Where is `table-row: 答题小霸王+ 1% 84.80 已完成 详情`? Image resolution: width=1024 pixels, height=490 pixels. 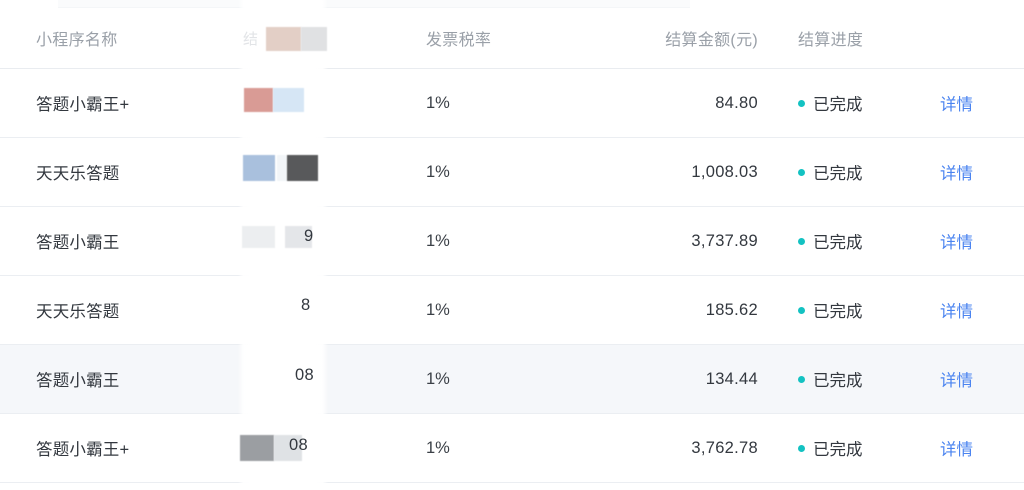 table-row: 答题小霸王+ 1% 84.80 已完成 详情 is located at coordinates (512, 103).